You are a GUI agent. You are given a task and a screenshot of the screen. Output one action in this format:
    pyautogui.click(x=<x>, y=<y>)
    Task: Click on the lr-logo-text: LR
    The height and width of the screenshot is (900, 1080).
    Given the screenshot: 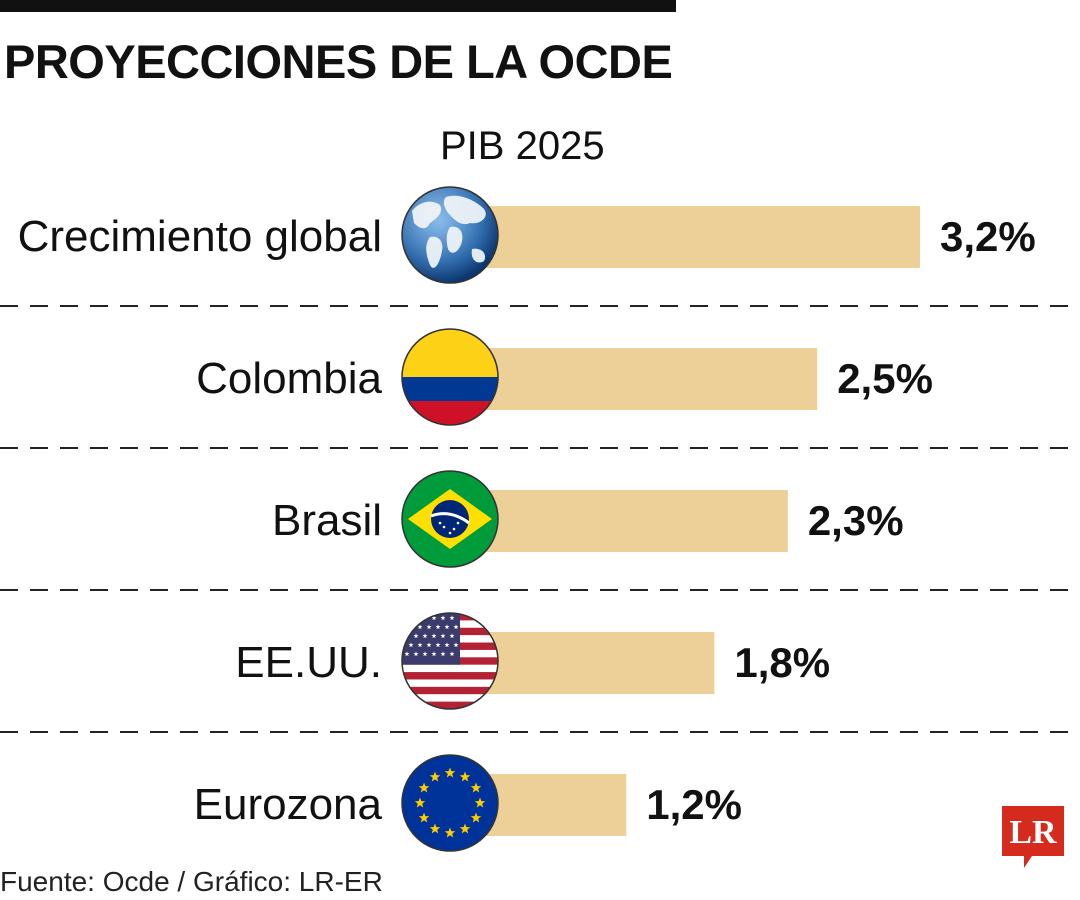 What is the action you would take?
    pyautogui.click(x=1033, y=832)
    